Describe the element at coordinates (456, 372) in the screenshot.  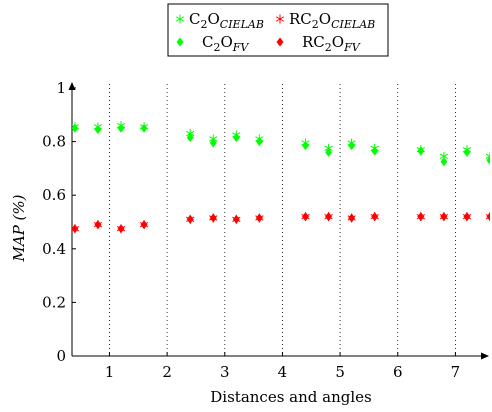
I see `x-tick-label: 7` at that location.